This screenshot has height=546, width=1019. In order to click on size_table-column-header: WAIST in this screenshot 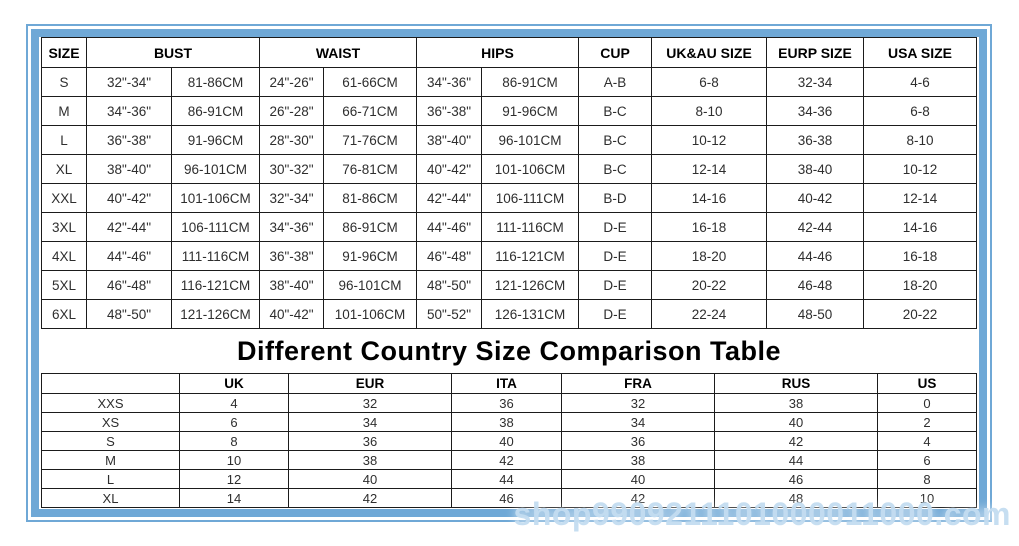, I will do `click(338, 52)`.